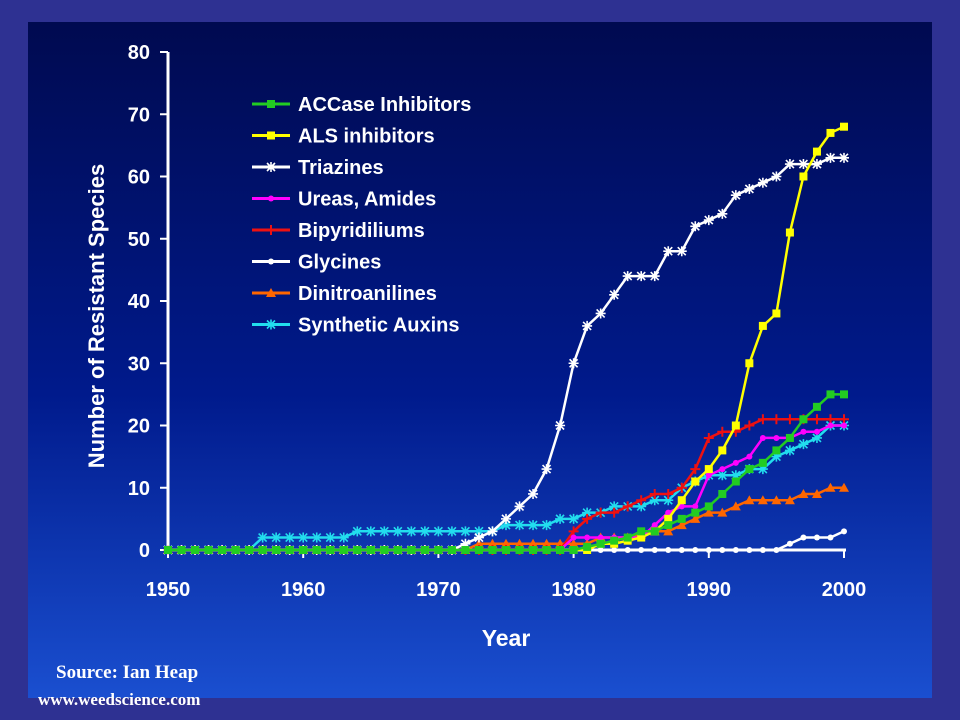  I want to click on y-tick-label: 20, so click(139, 427).